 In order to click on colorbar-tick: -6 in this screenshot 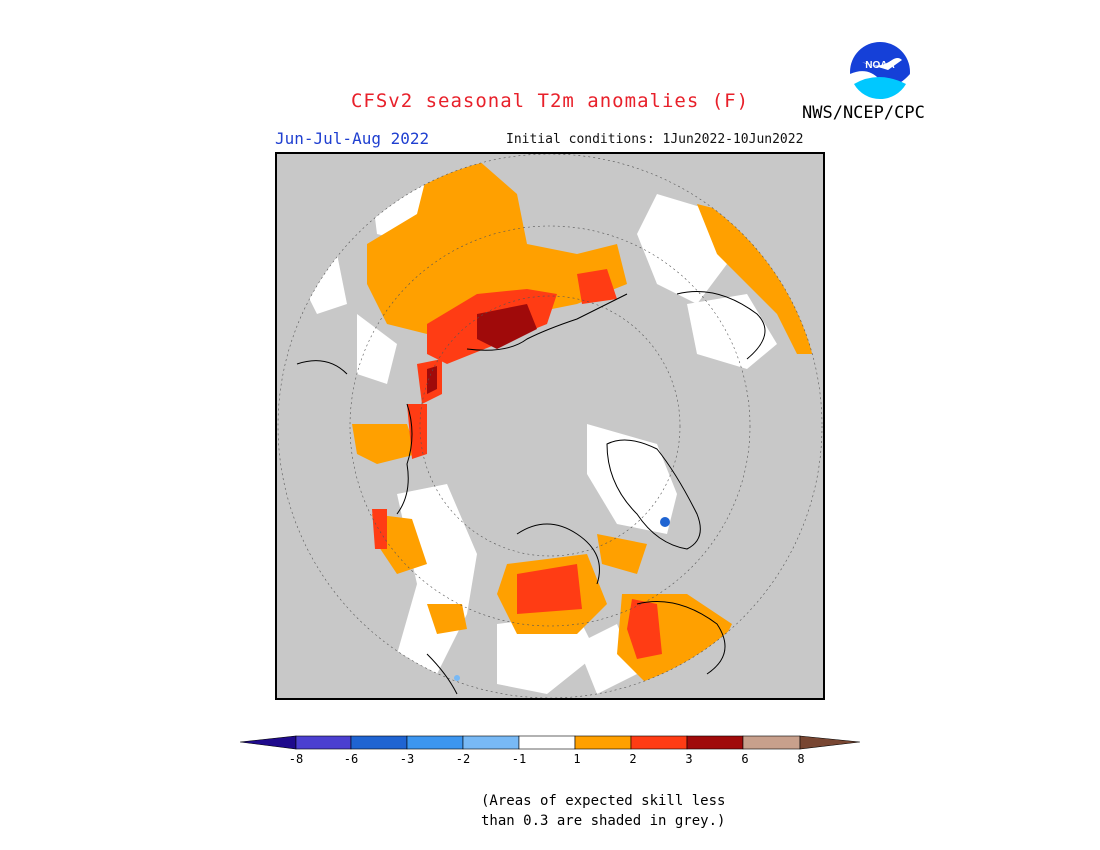, I will do `click(351, 759)`.